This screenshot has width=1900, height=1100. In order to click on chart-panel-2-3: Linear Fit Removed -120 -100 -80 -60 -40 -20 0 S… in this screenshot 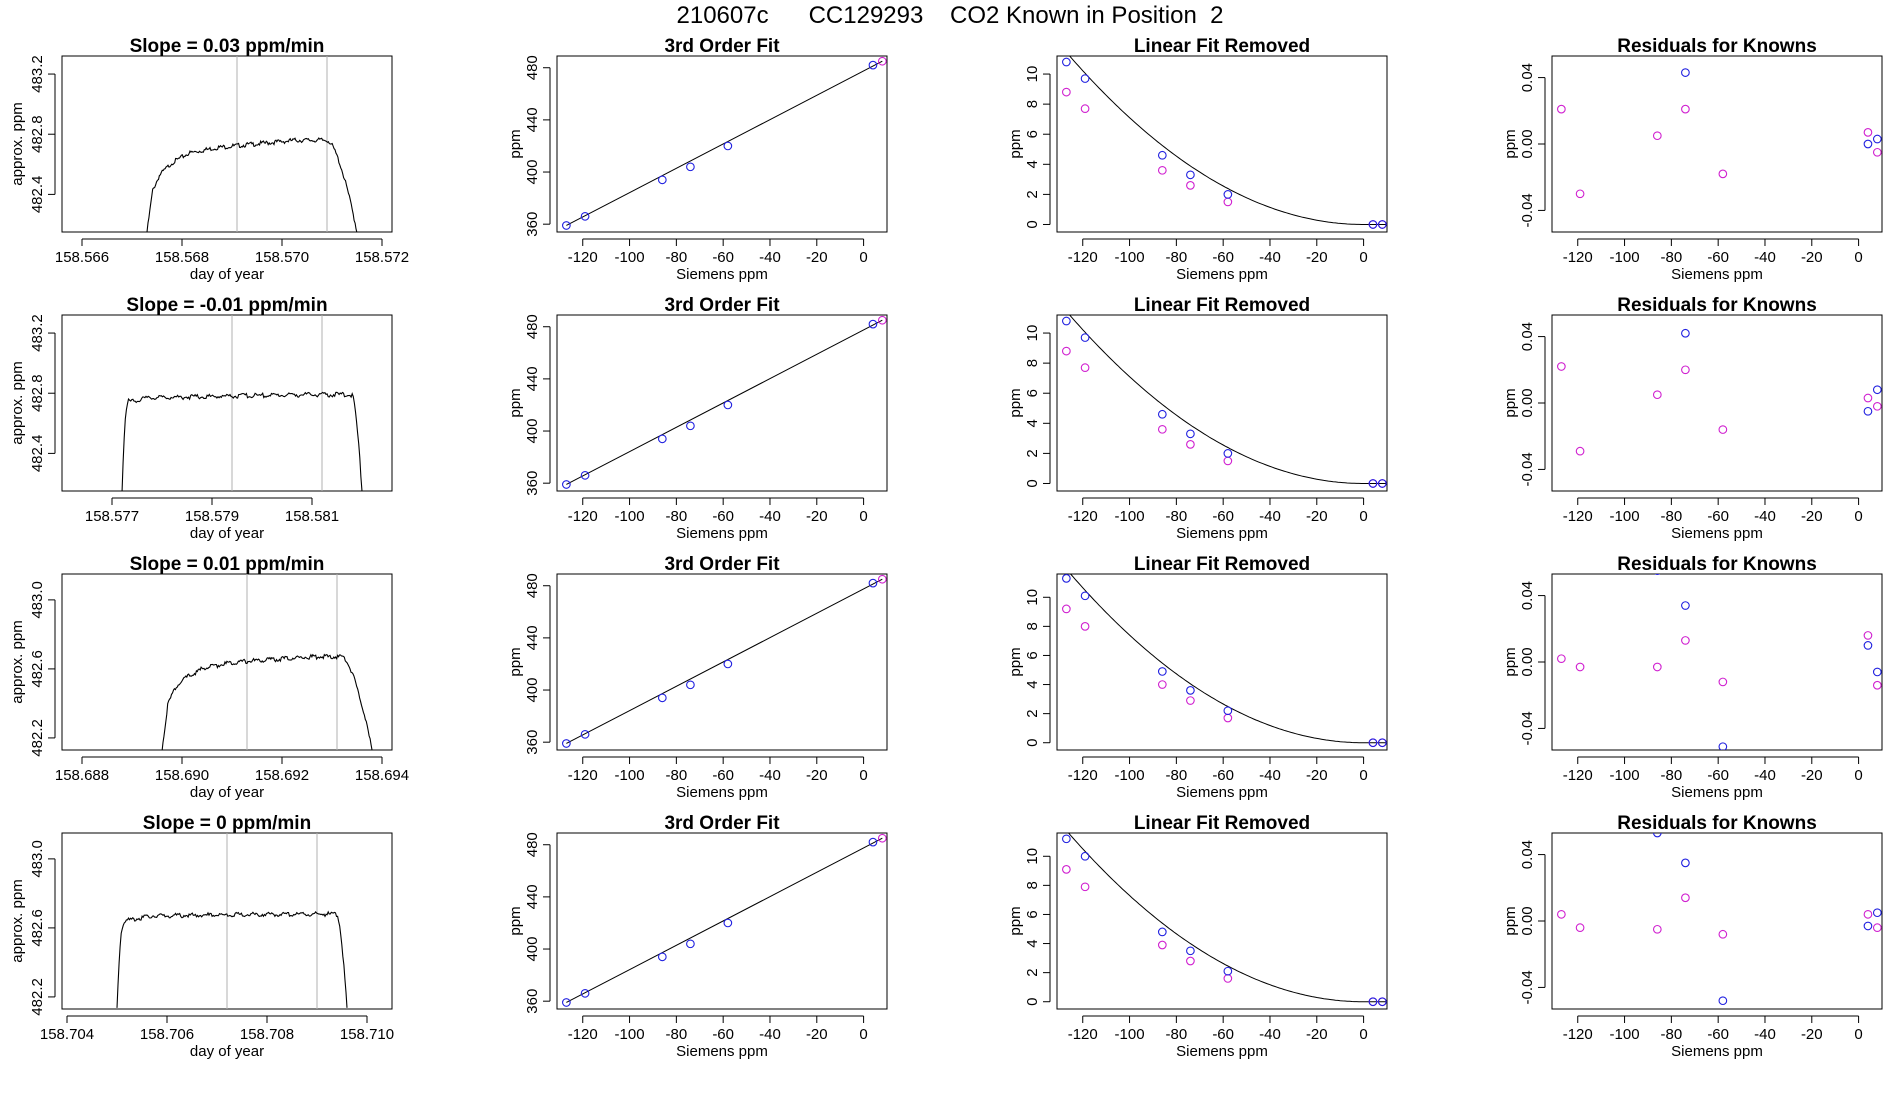, I will do `click(1197, 418)`.